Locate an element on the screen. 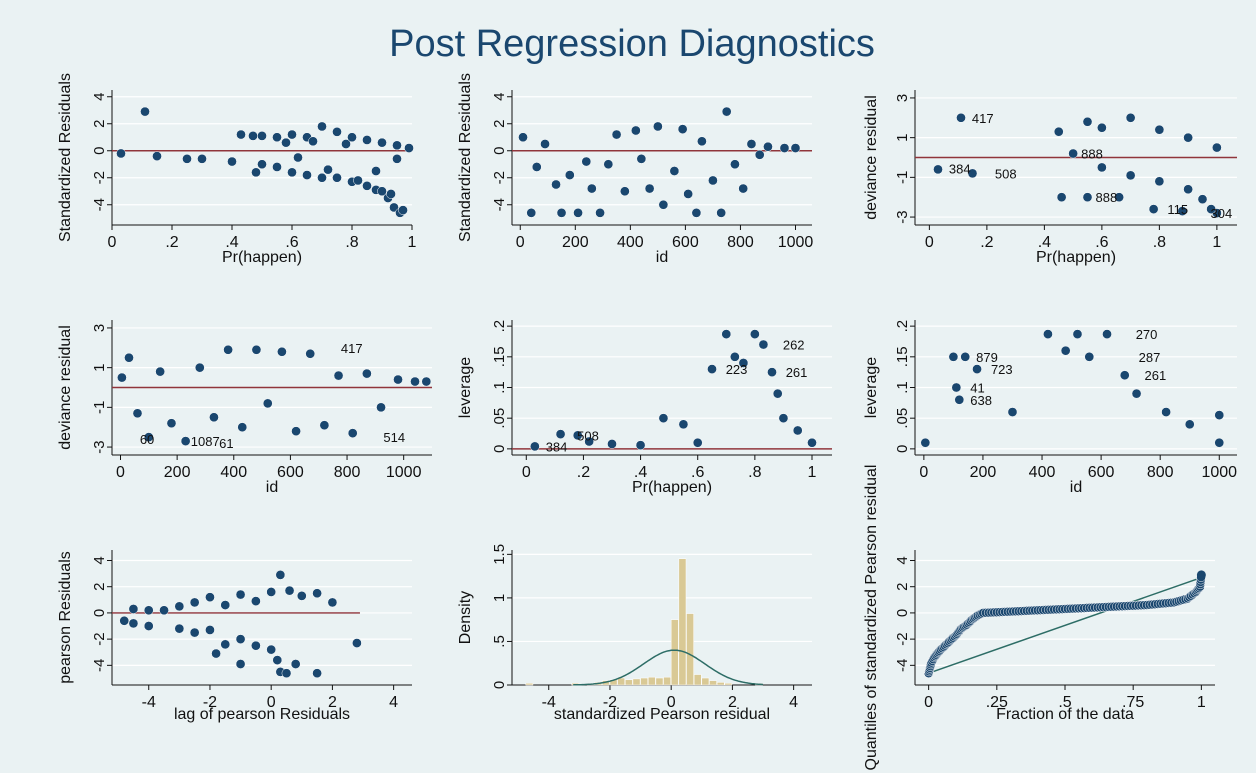 This screenshot has width=1256, height=778. point-label: 384 is located at coordinates (960, 168).